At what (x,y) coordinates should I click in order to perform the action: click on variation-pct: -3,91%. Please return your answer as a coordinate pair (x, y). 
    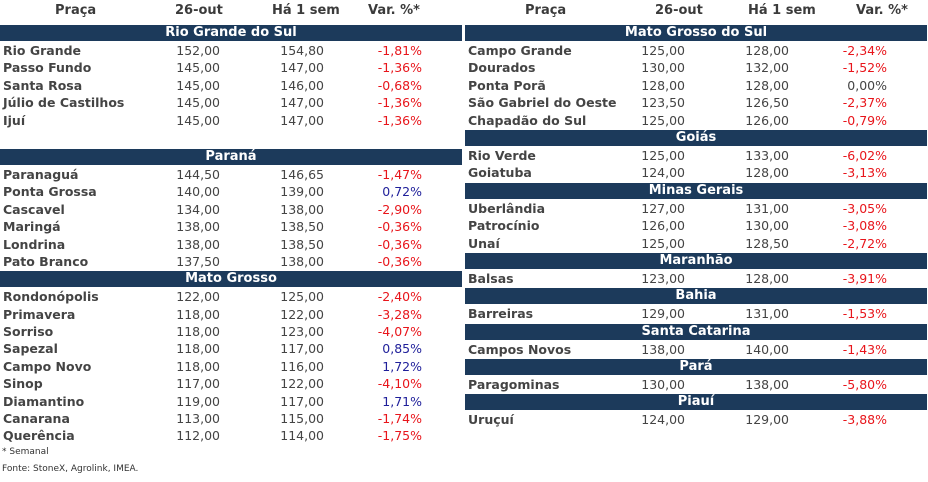
    Looking at the image, I should click on (864, 278).